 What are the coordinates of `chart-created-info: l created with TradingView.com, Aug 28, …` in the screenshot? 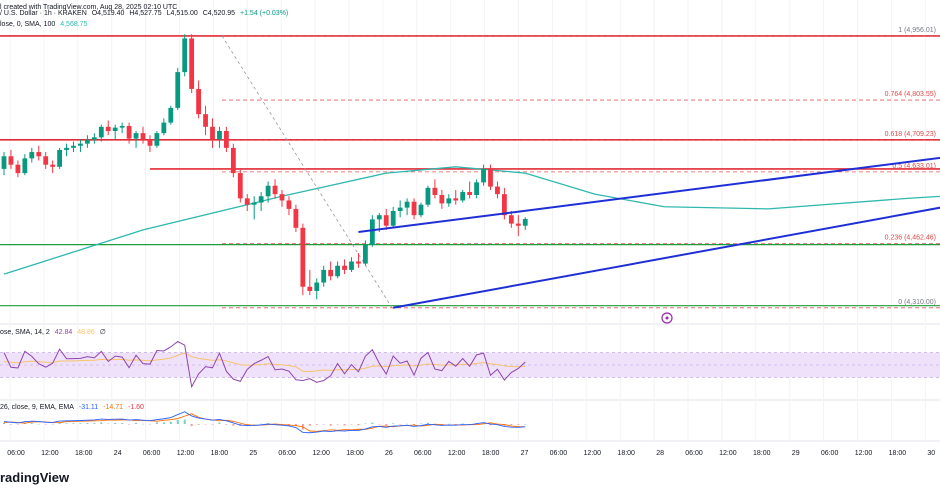 It's located at (90, 7).